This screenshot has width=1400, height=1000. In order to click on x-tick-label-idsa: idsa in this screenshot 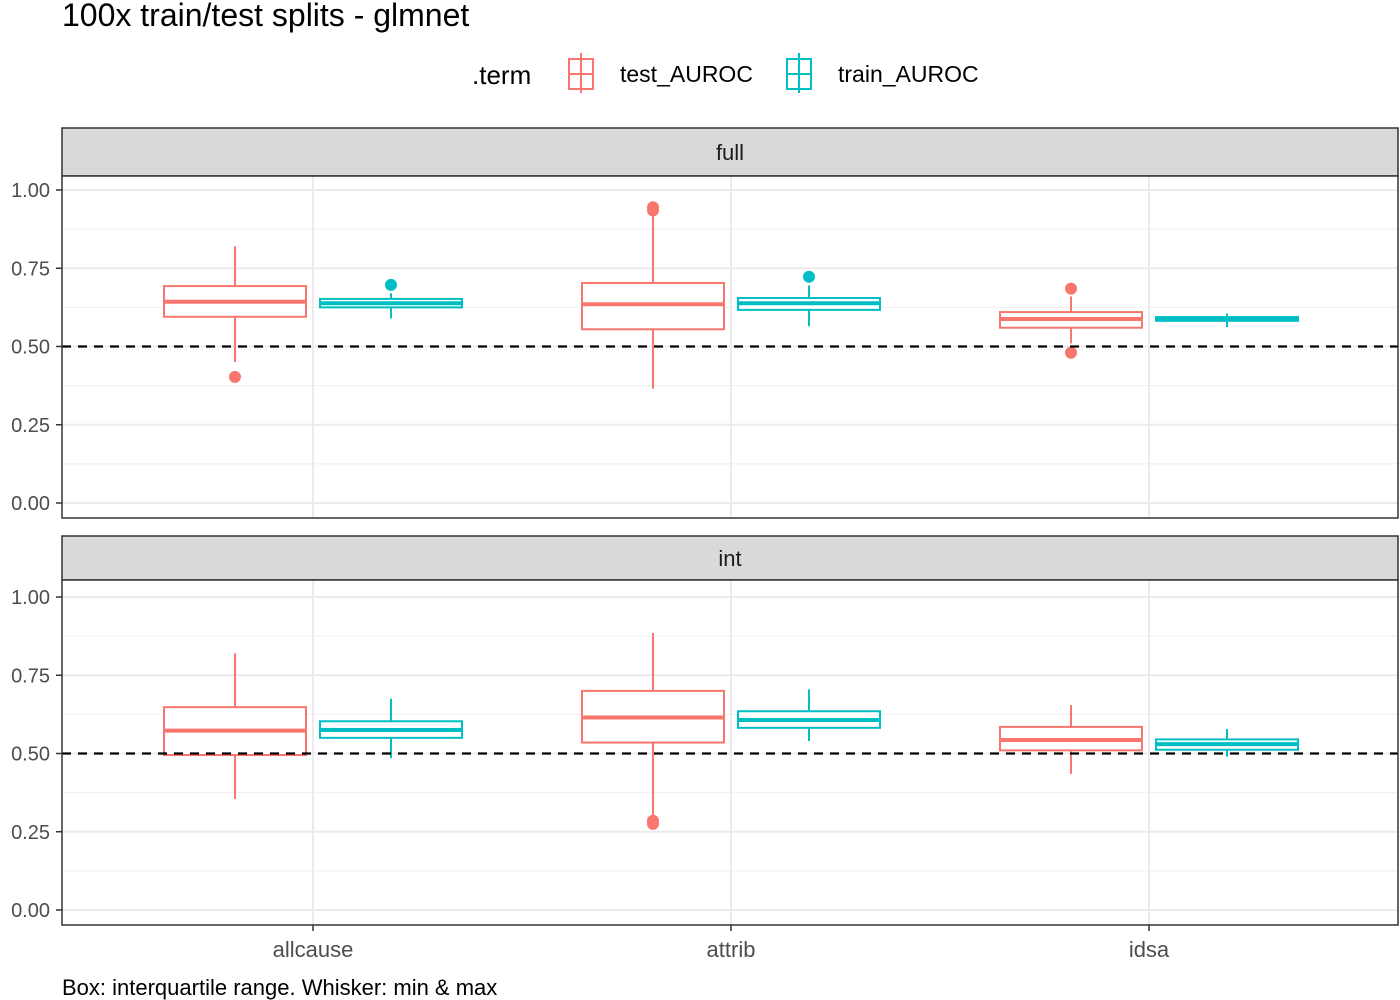, I will do `click(1149, 949)`.